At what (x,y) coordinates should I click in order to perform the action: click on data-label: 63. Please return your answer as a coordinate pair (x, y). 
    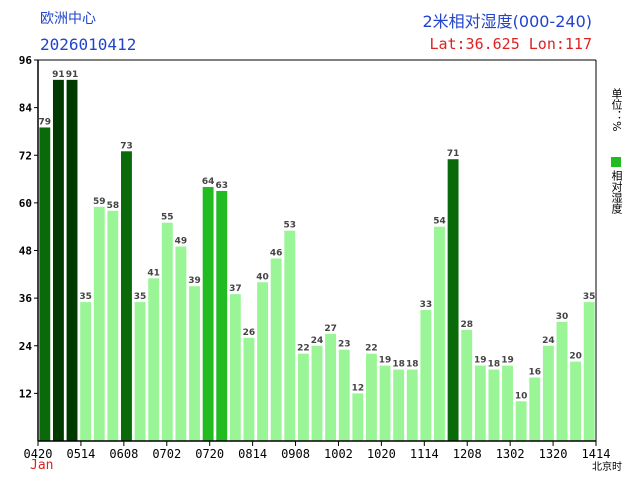
    Looking at the image, I should click on (221, 186).